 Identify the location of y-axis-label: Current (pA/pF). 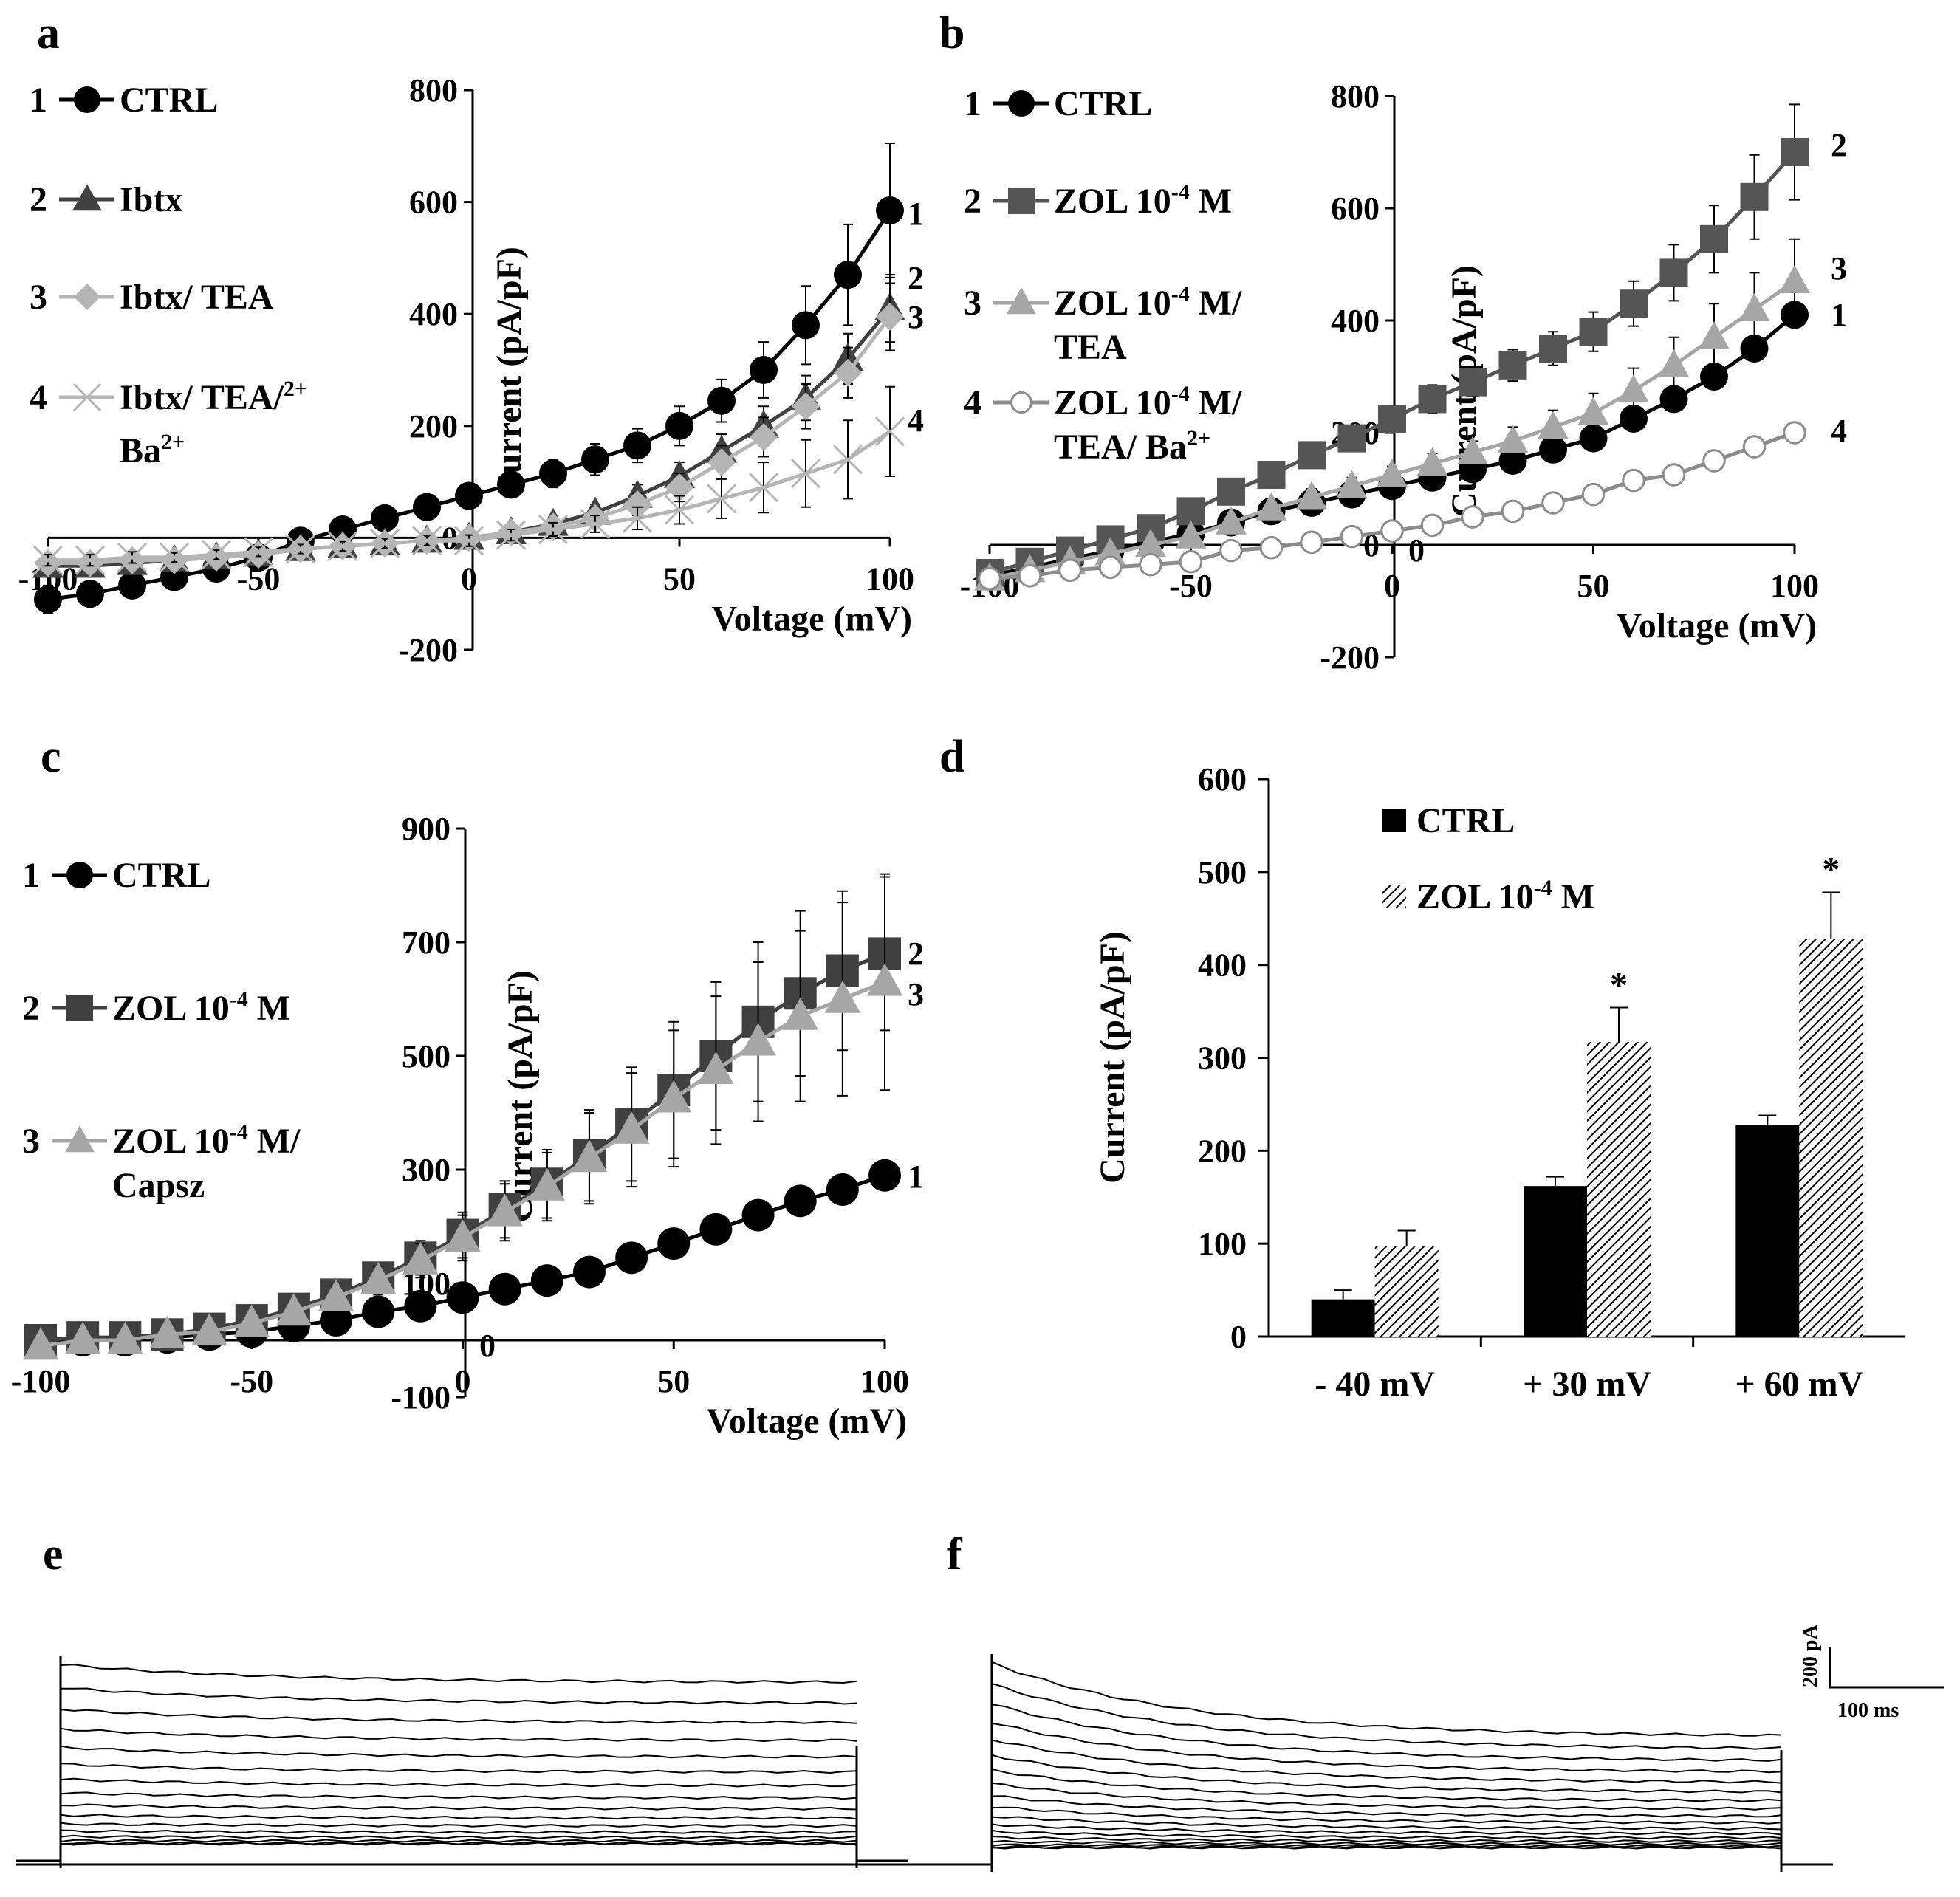
(1112, 1058).